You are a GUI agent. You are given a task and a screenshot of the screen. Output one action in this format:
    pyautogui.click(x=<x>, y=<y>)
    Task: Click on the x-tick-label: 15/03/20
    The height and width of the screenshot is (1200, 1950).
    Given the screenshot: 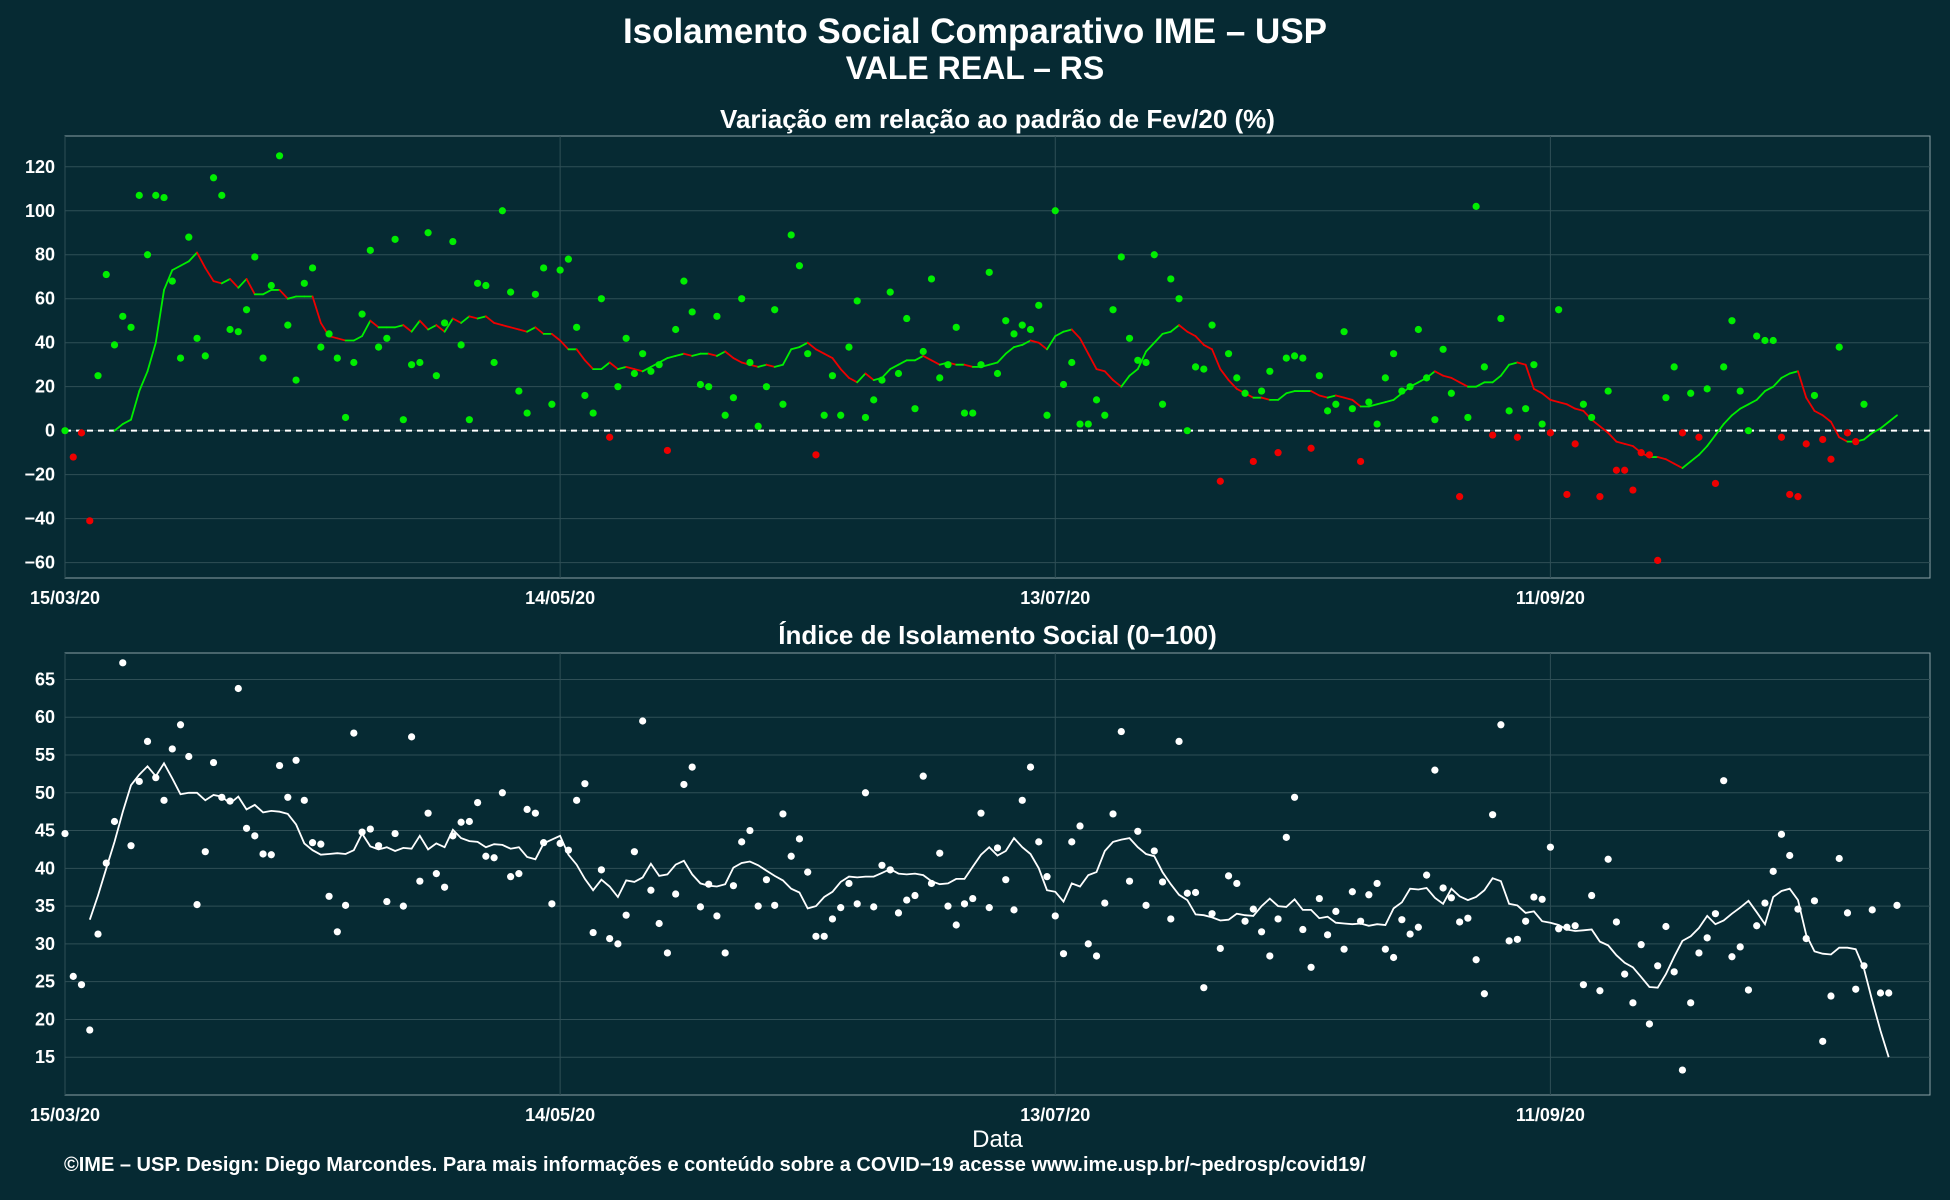 What is the action you would take?
    pyautogui.click(x=65, y=1115)
    